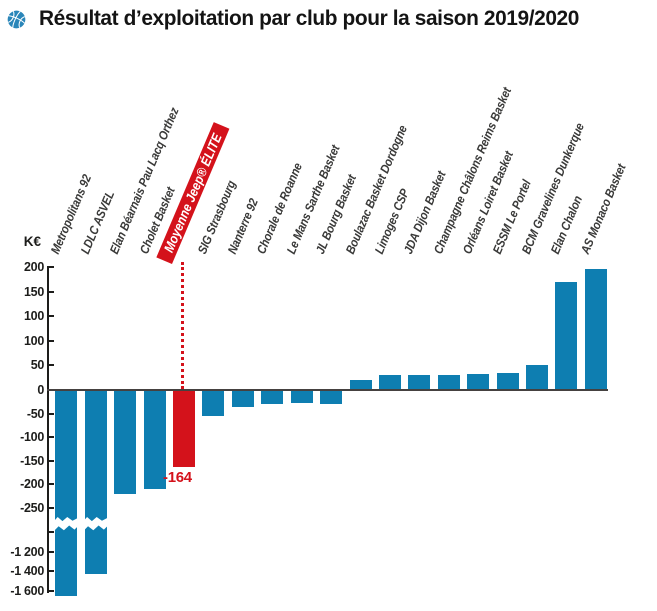 This screenshot has width=657, height=611. What do you see at coordinates (125, 442) in the screenshot?
I see `bar-elan-bearnais-pau-lacq-orthez` at bounding box center [125, 442].